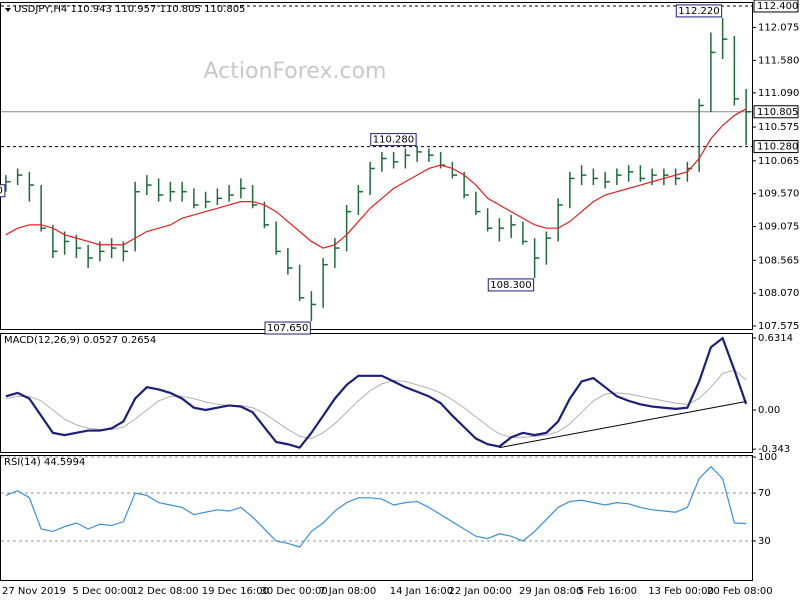 The image size is (800, 600). I want to click on level-label: 112.400, so click(777, 6).